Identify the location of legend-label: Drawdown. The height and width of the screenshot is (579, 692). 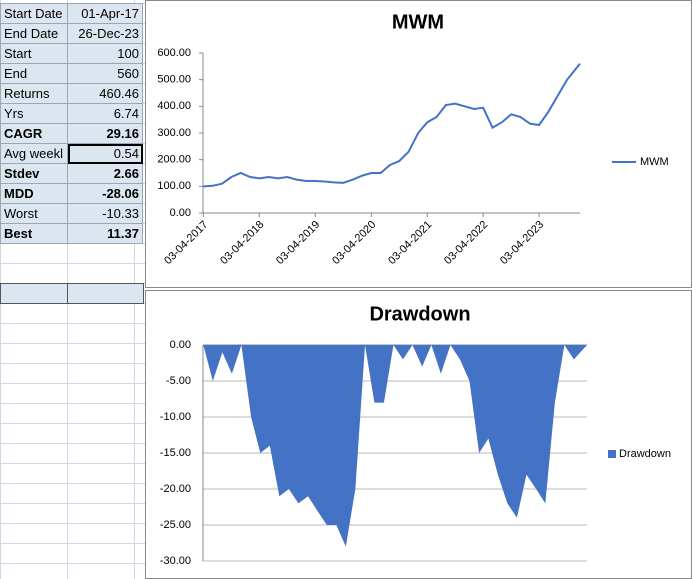
(645, 454).